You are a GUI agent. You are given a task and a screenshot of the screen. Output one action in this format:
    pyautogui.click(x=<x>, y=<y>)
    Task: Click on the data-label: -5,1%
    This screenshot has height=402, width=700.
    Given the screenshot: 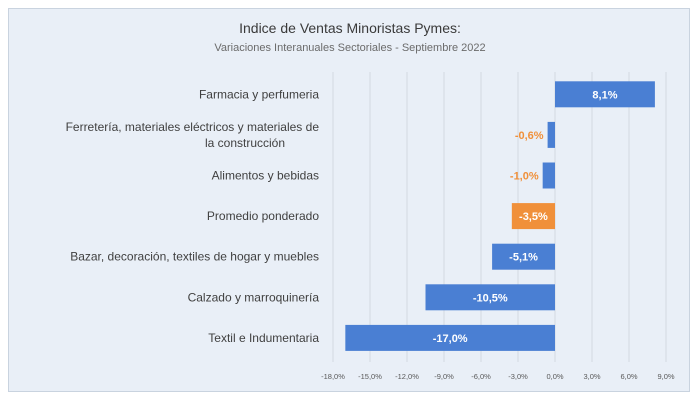 What is the action you would take?
    pyautogui.click(x=523, y=258)
    